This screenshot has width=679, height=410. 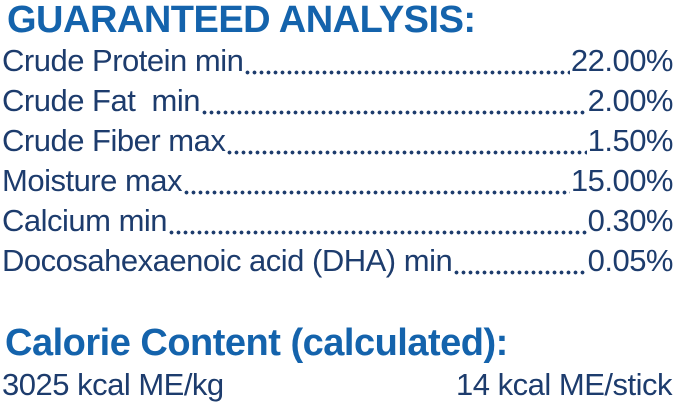 I want to click on guaranteed-analysis-heading: GUARANTEED ANALYSIS:, so click(x=241, y=20).